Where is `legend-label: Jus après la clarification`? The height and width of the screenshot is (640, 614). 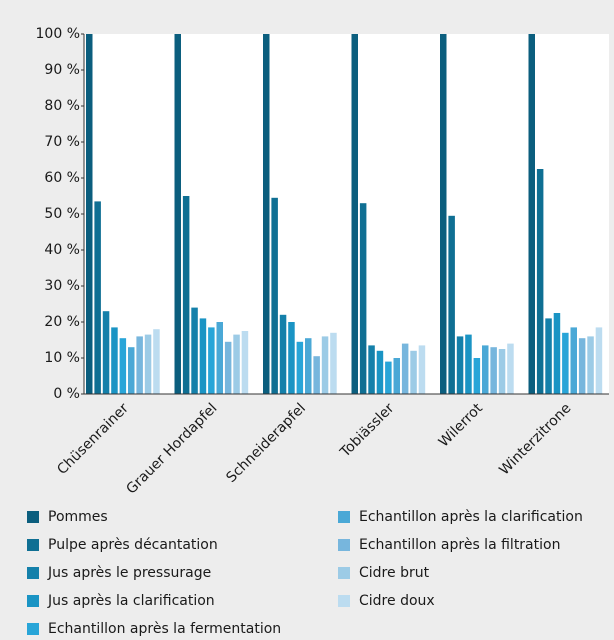 legend-label: Jus après la clarification is located at coordinates (131, 601).